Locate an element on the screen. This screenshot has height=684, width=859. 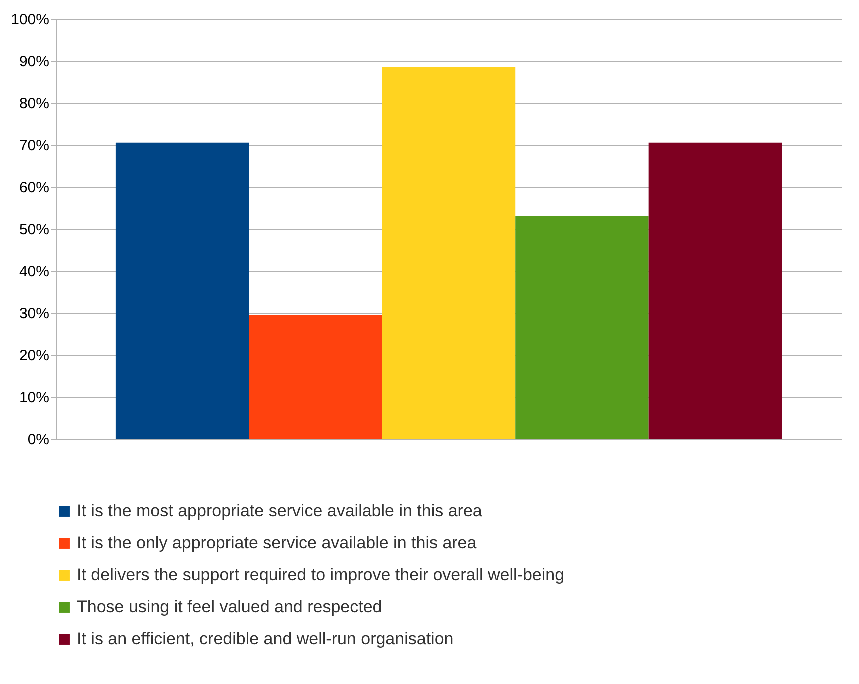
legend-label: It is an efficient, credible and well-run organisation is located at coordinates (265, 639).